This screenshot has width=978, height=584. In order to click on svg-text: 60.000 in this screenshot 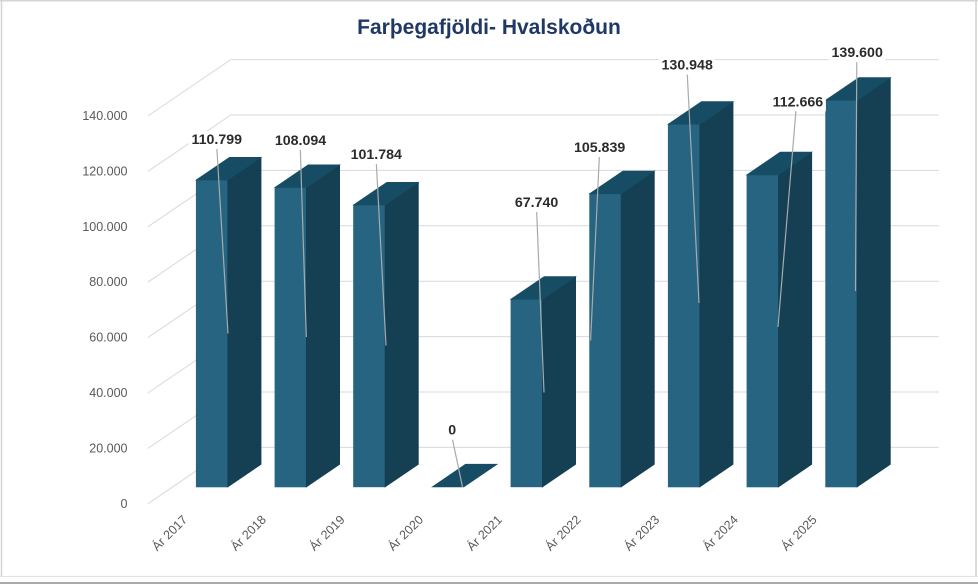, I will do `click(108, 338)`.